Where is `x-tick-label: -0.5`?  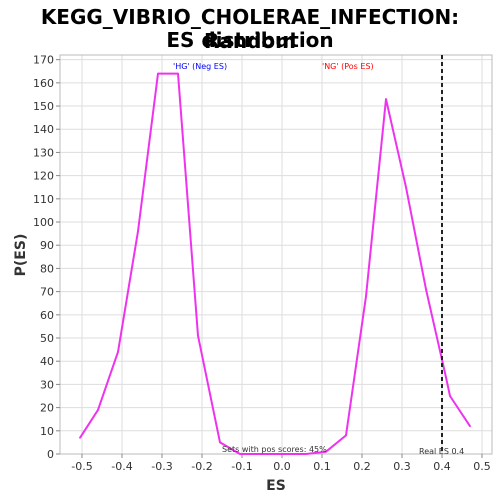
x-tick-label: -0.5 is located at coordinates (81, 466).